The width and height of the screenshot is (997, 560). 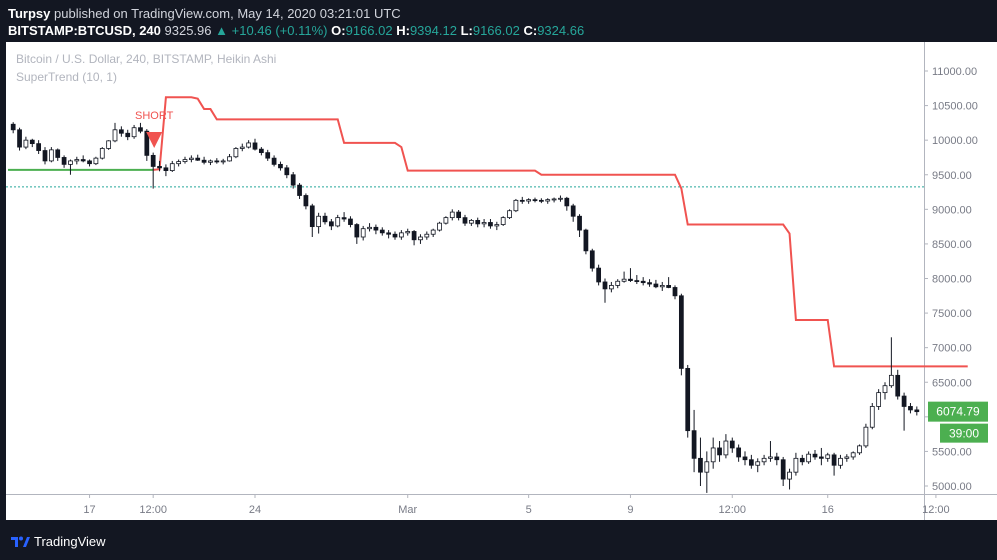 I want to click on y-tick-label: 7000.00, so click(x=952, y=349).